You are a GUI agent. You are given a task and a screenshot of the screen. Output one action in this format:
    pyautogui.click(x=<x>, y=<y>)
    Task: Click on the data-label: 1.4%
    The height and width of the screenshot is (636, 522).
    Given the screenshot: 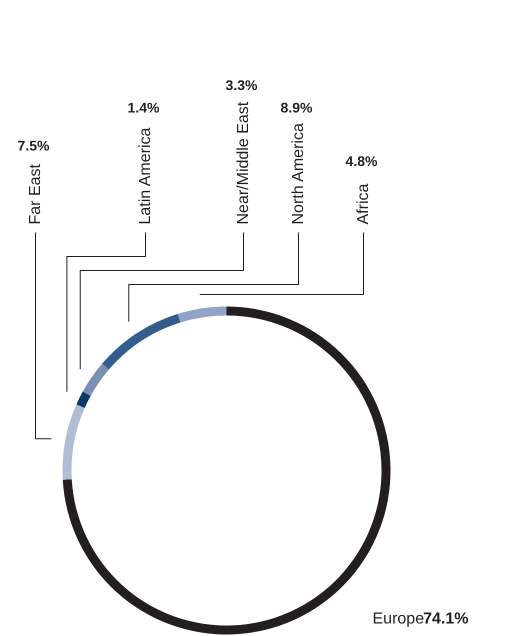 What is the action you would take?
    pyautogui.click(x=144, y=108)
    